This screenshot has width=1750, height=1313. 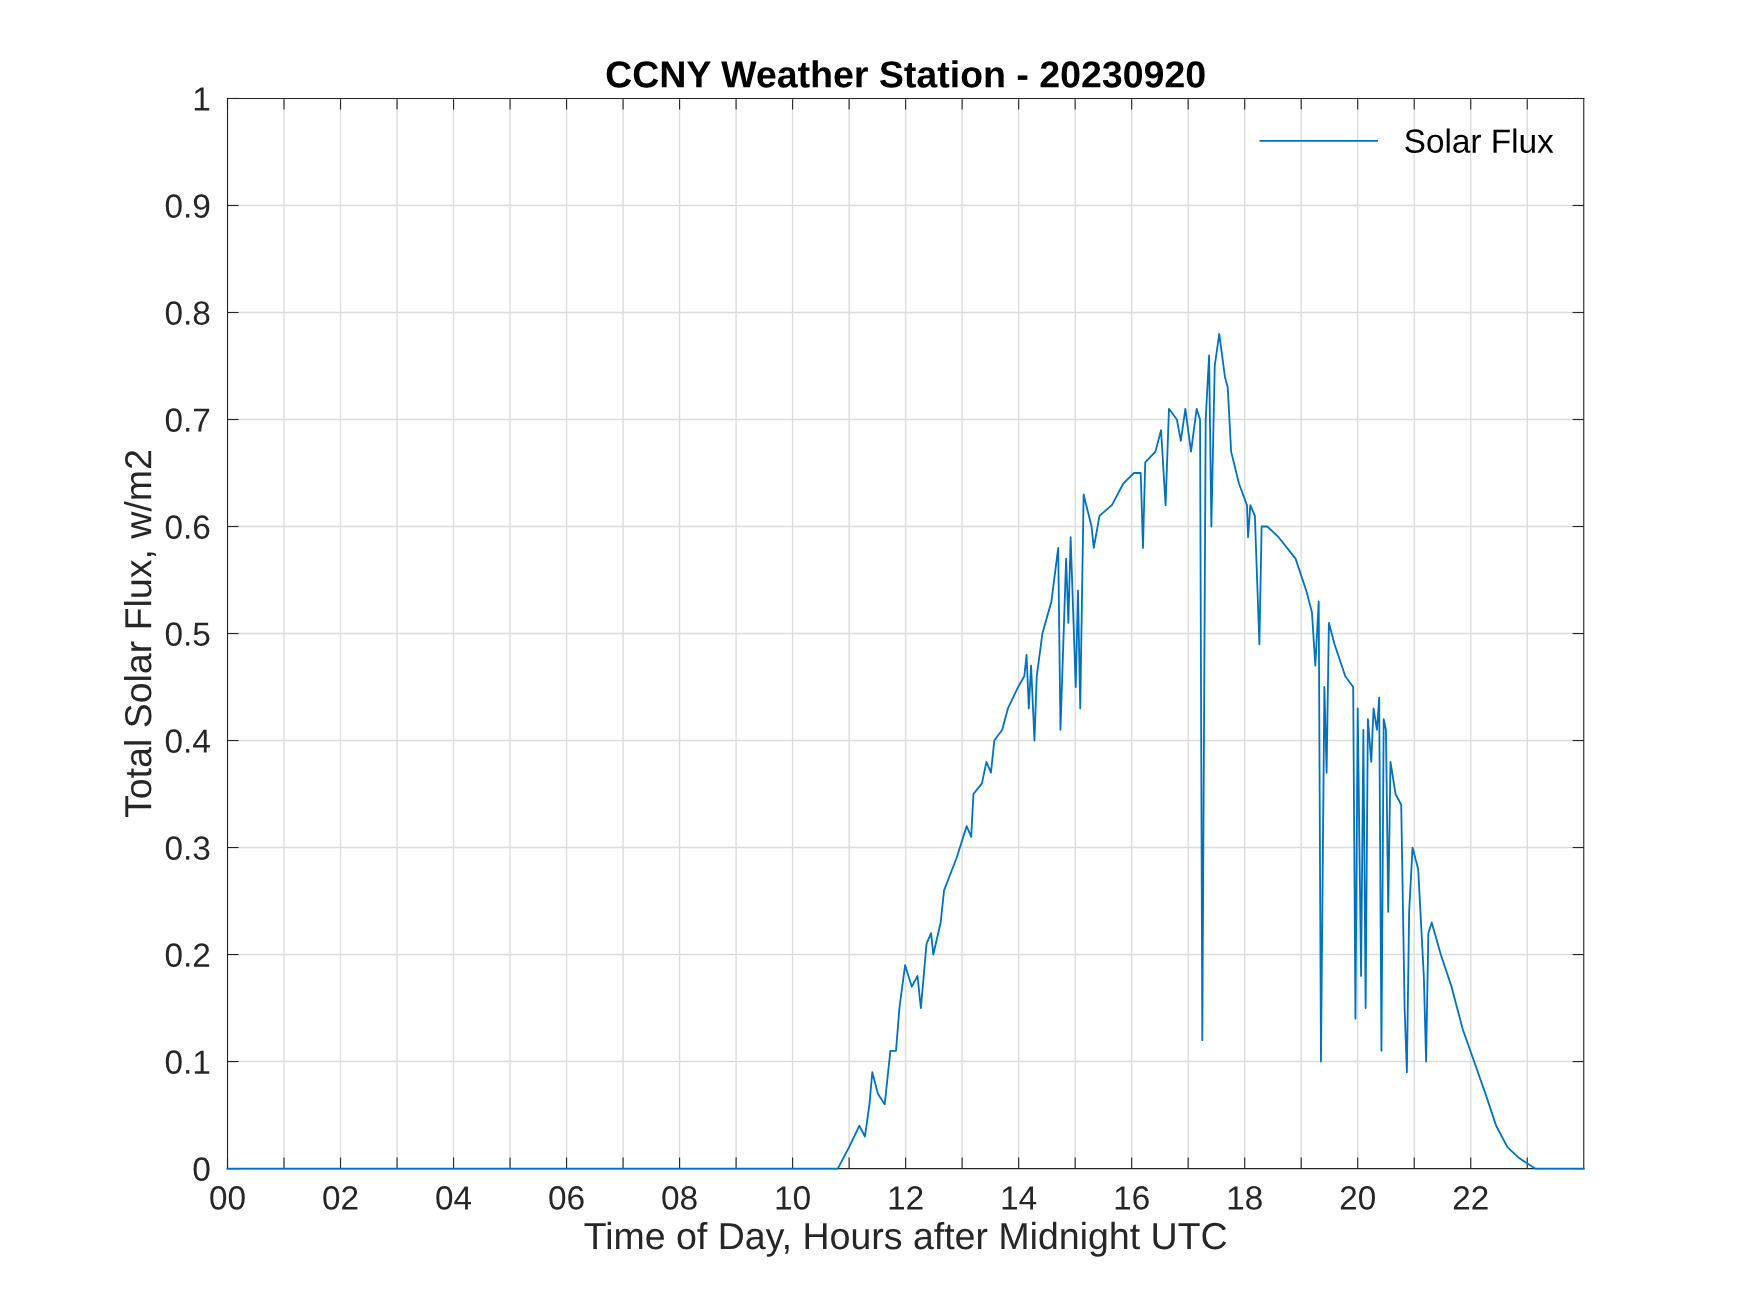 I want to click on x-tick-label: 02, so click(x=340, y=1198).